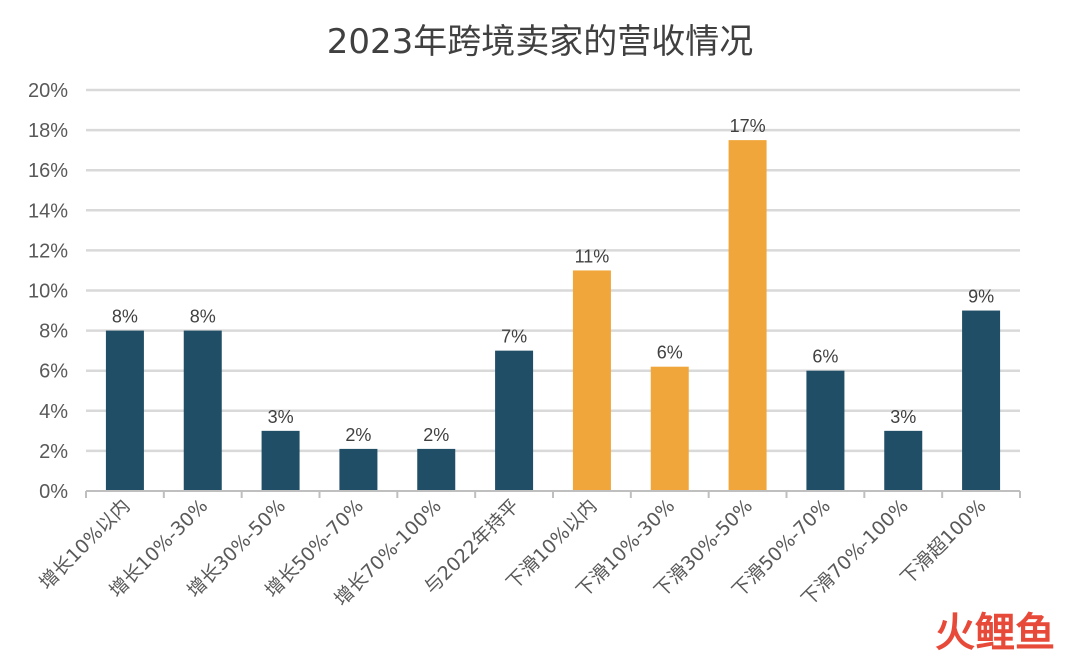 Image resolution: width=1080 pixels, height=656 pixels. What do you see at coordinates (48, 131) in the screenshot?
I see `y-tick-label: 18%` at bounding box center [48, 131].